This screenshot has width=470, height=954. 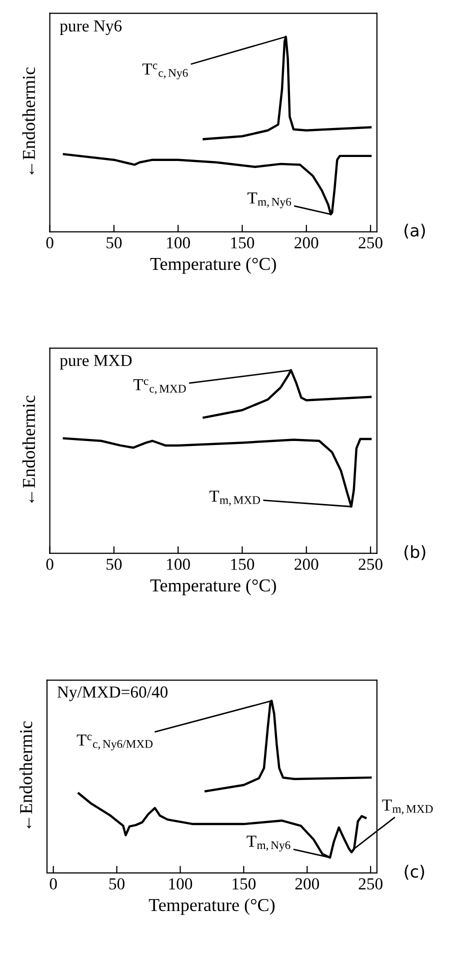 What do you see at coordinates (91, 28) in the screenshot?
I see `chart-title: pure Ny6` at bounding box center [91, 28].